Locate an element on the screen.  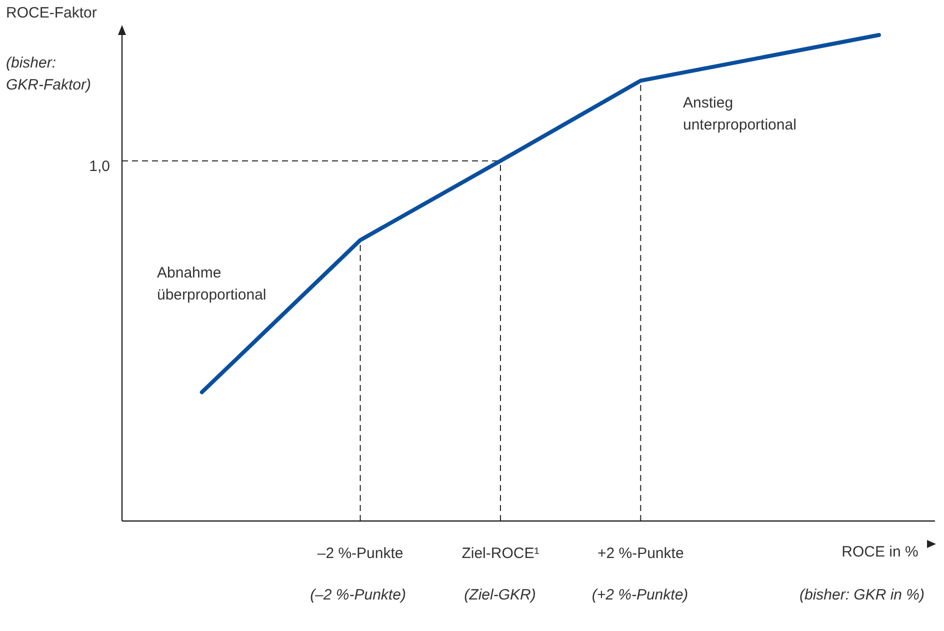
text: 1,0 is located at coordinates (99, 167).